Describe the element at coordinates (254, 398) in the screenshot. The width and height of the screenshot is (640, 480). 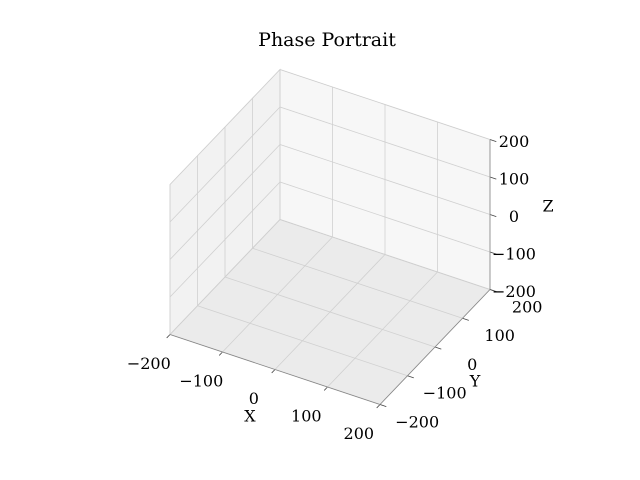
I see `x-tick-label: 0` at that location.